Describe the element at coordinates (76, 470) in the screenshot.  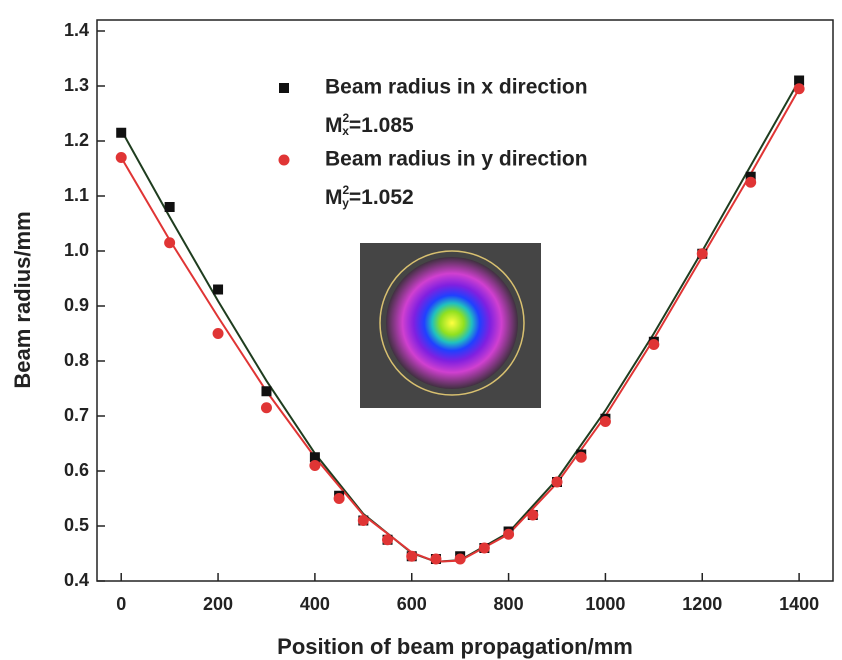
I see `y-tick-label: 0.6` at that location.